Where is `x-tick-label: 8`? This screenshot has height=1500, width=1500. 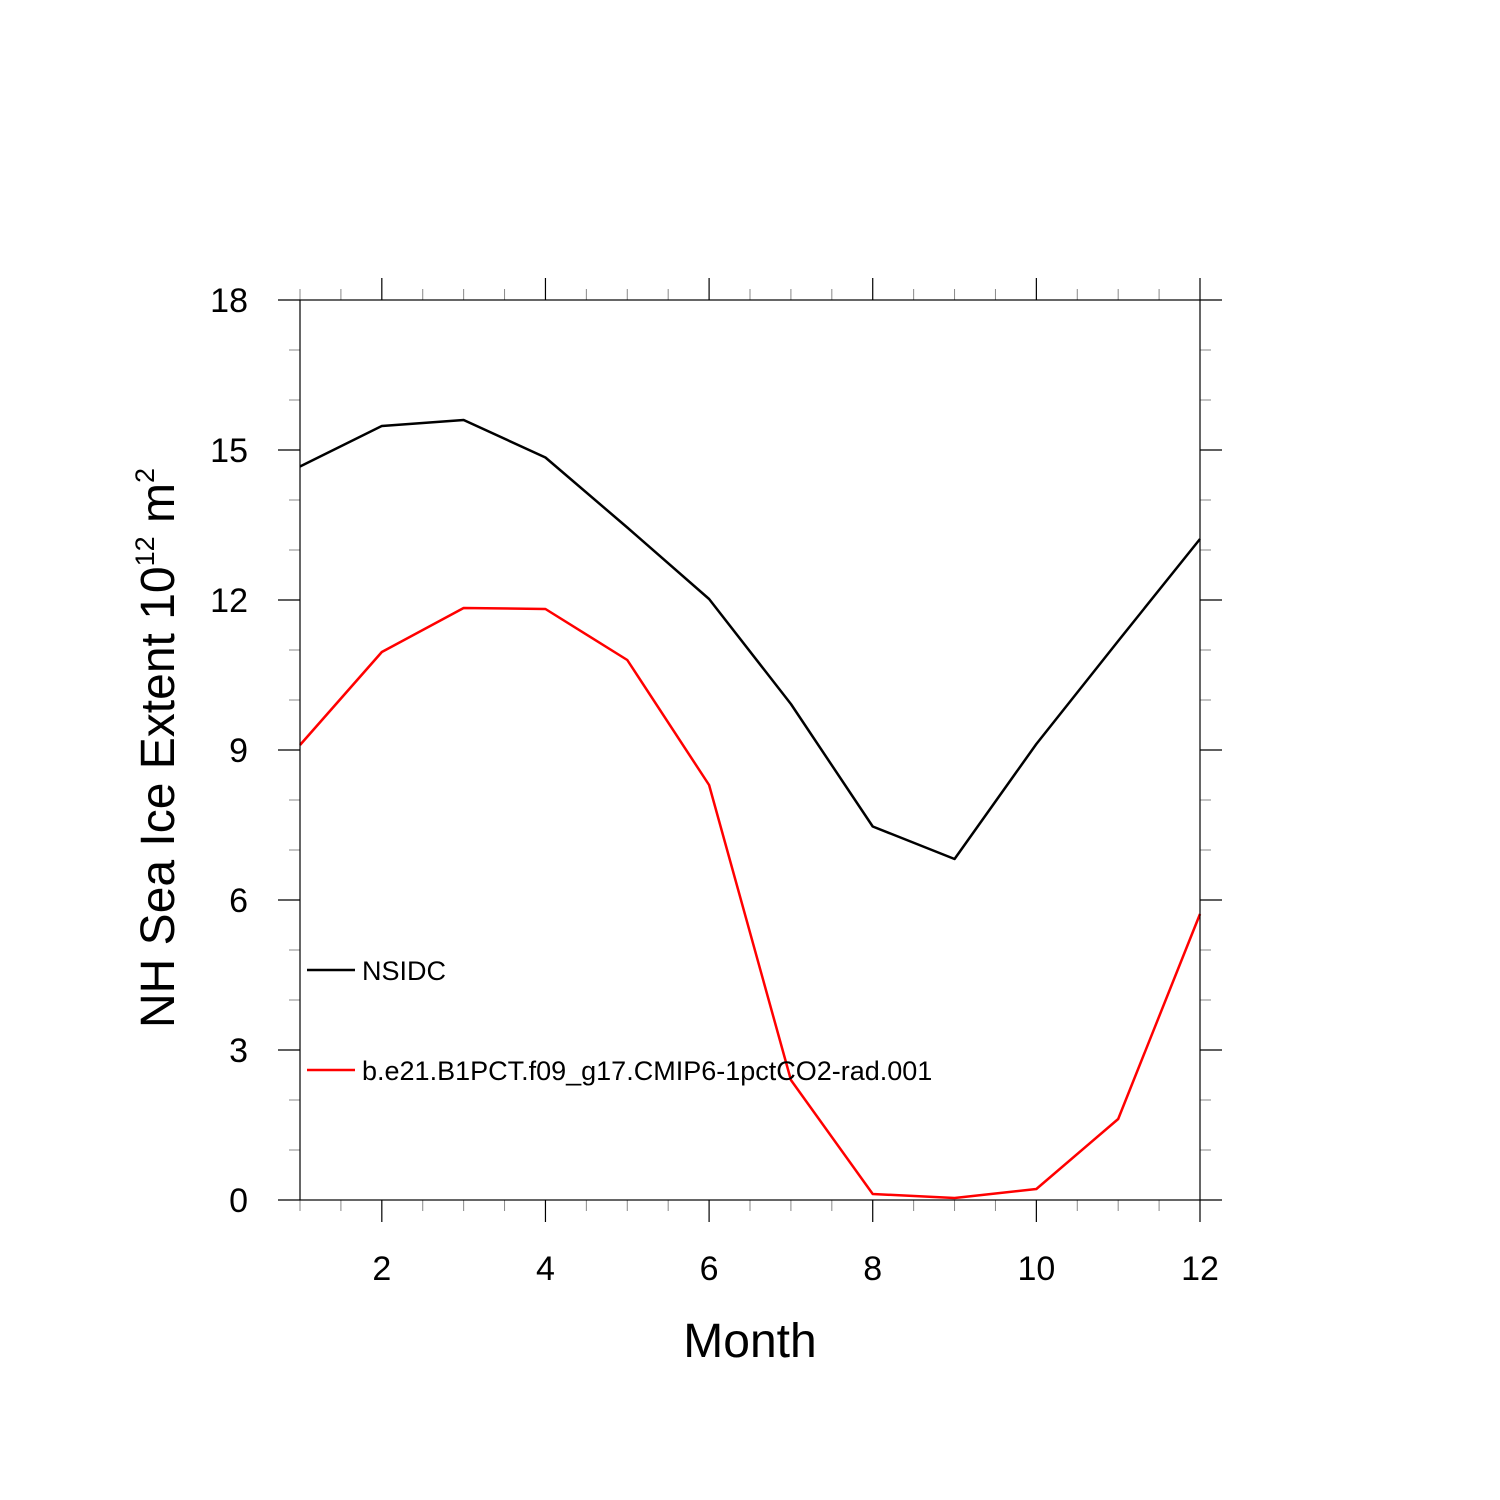
x-tick-label: 8 is located at coordinates (872, 1269).